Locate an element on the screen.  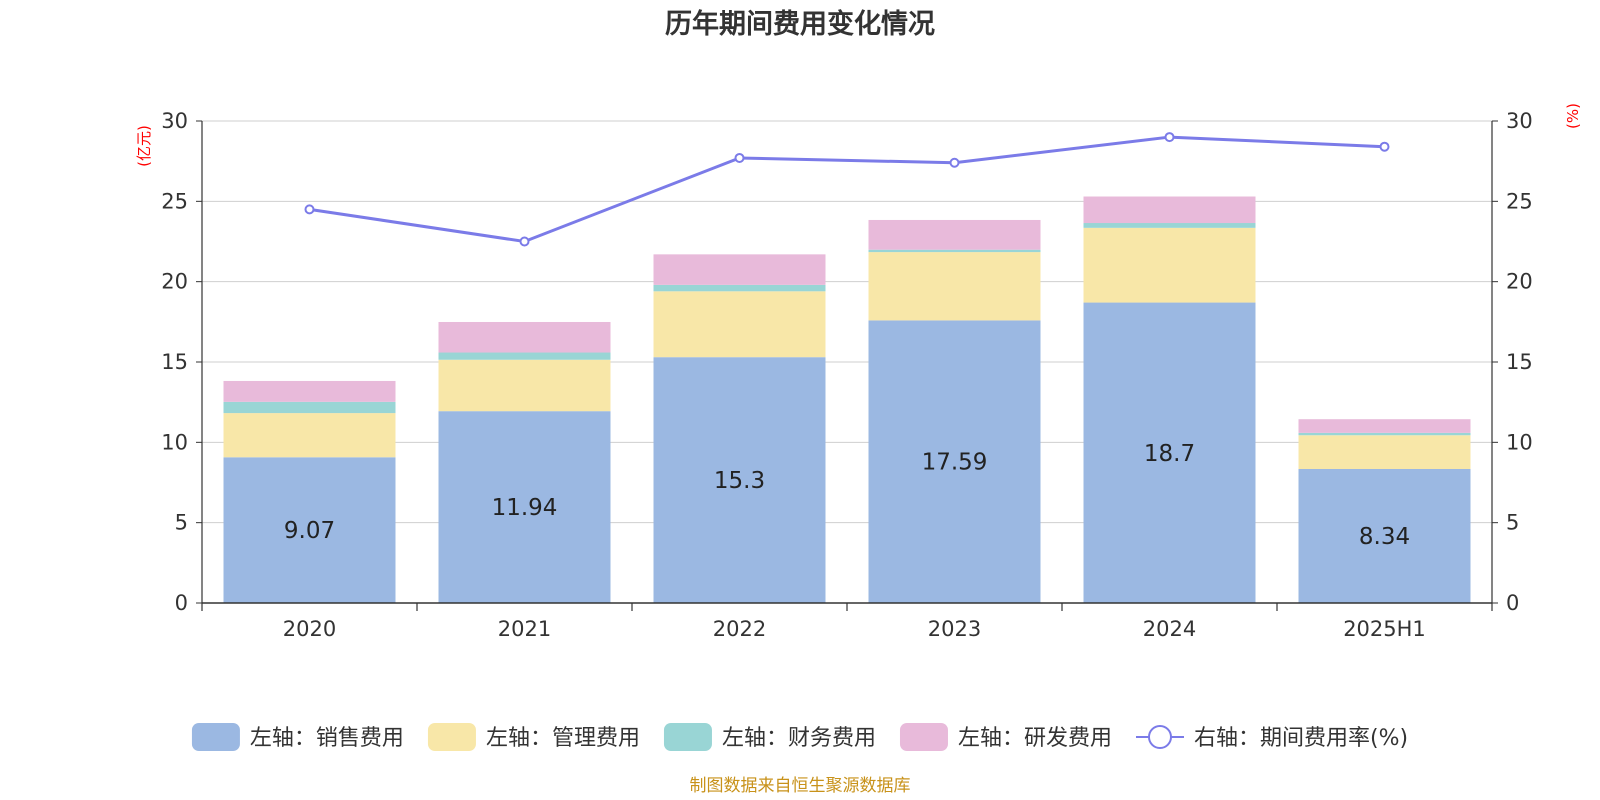
legend-label: 左轴：研发费用 is located at coordinates (1035, 738).